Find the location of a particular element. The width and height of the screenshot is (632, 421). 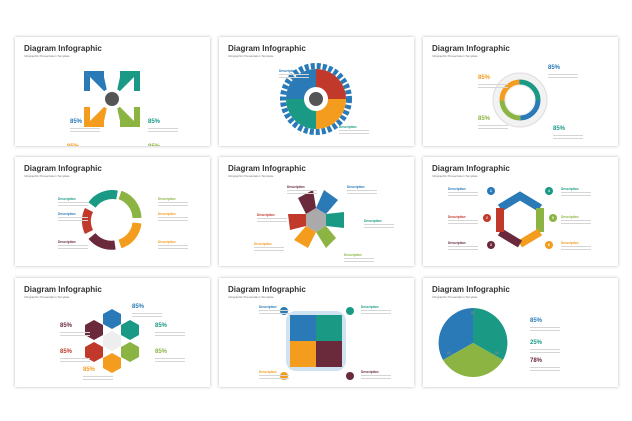

step-number: 02 is located at coordinates (497, 353).